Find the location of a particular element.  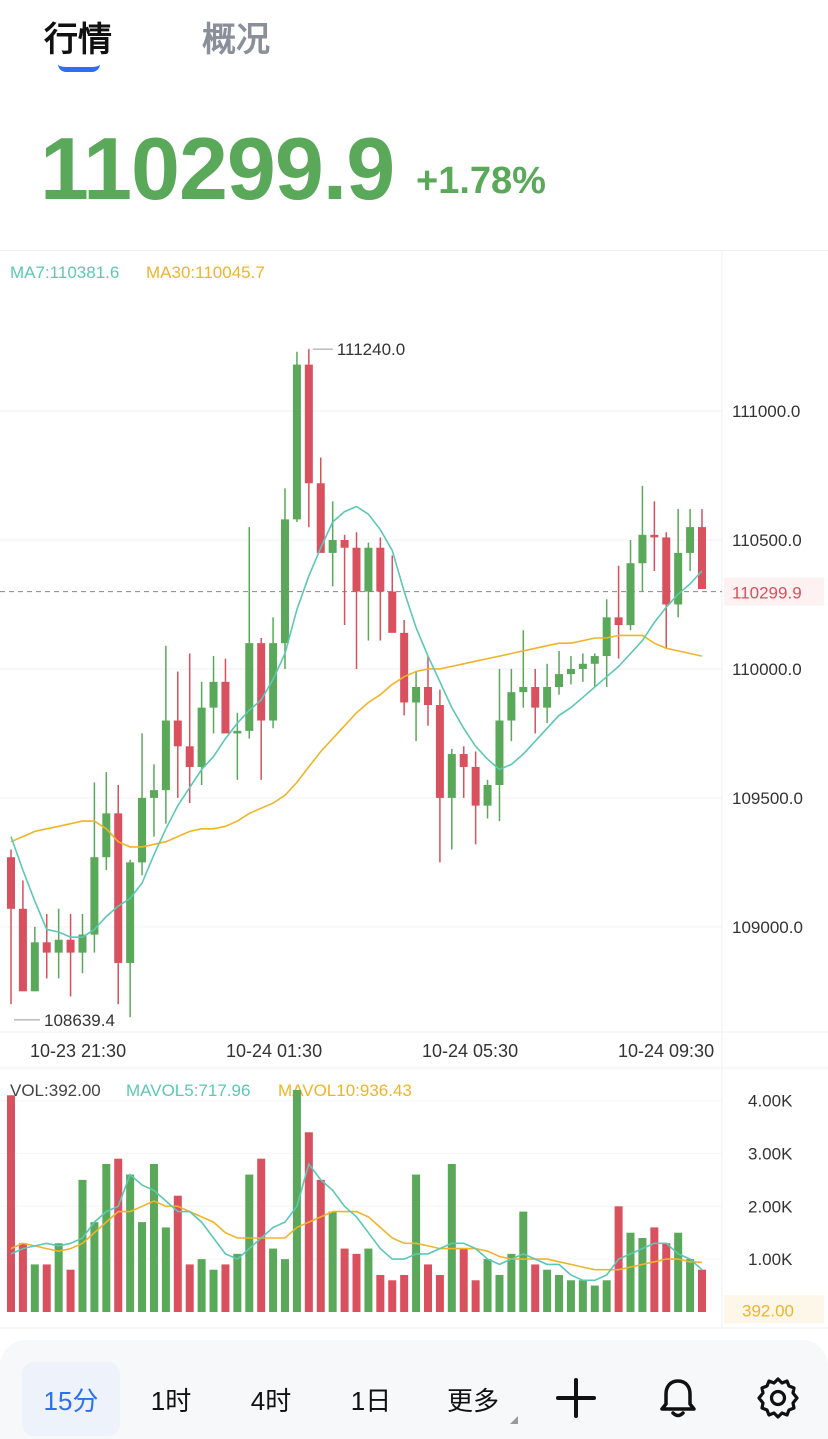

corner-triangle-icon is located at coordinates (514, 1420).